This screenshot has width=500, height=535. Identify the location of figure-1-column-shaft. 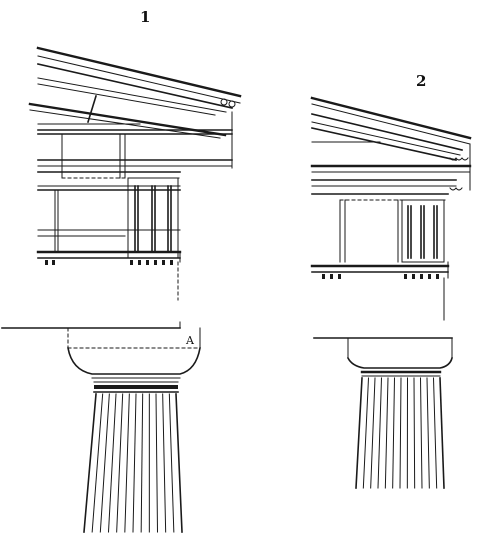
(133, 463).